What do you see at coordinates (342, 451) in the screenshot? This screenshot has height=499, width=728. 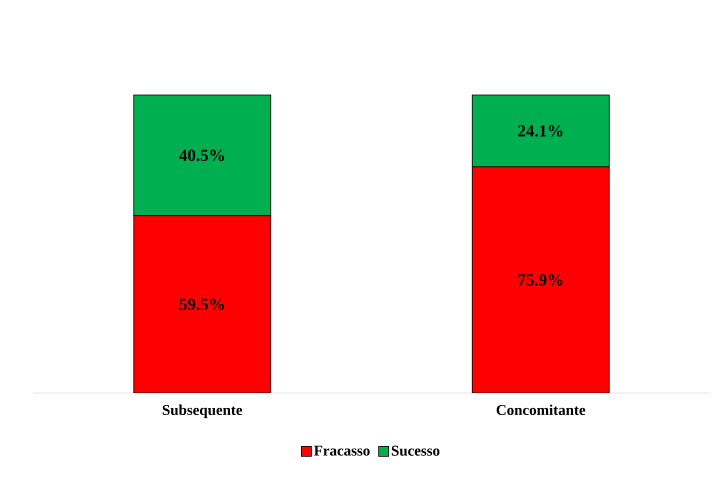 I see `legend-label: Fracasso` at bounding box center [342, 451].